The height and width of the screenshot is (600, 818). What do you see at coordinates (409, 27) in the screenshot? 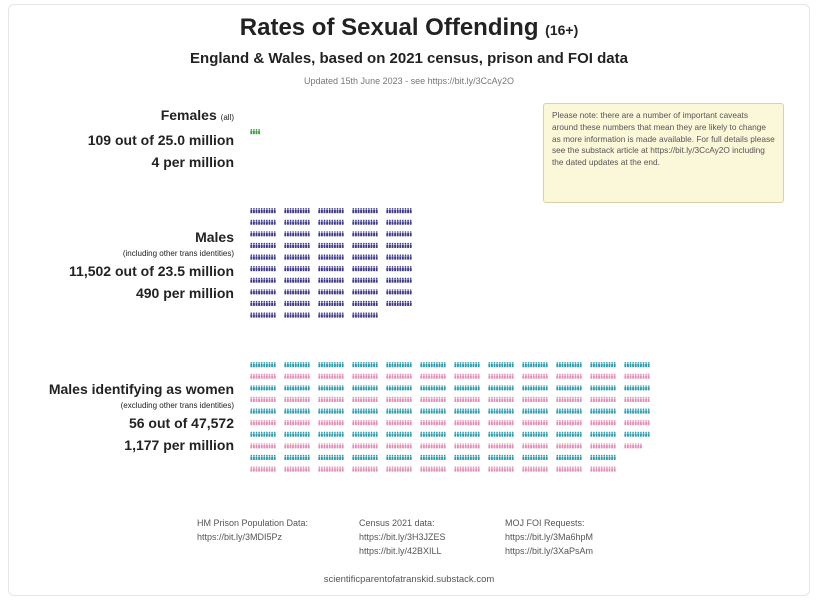
I see `chart-title: Rates of Sexual Offending (16+)` at bounding box center [409, 27].